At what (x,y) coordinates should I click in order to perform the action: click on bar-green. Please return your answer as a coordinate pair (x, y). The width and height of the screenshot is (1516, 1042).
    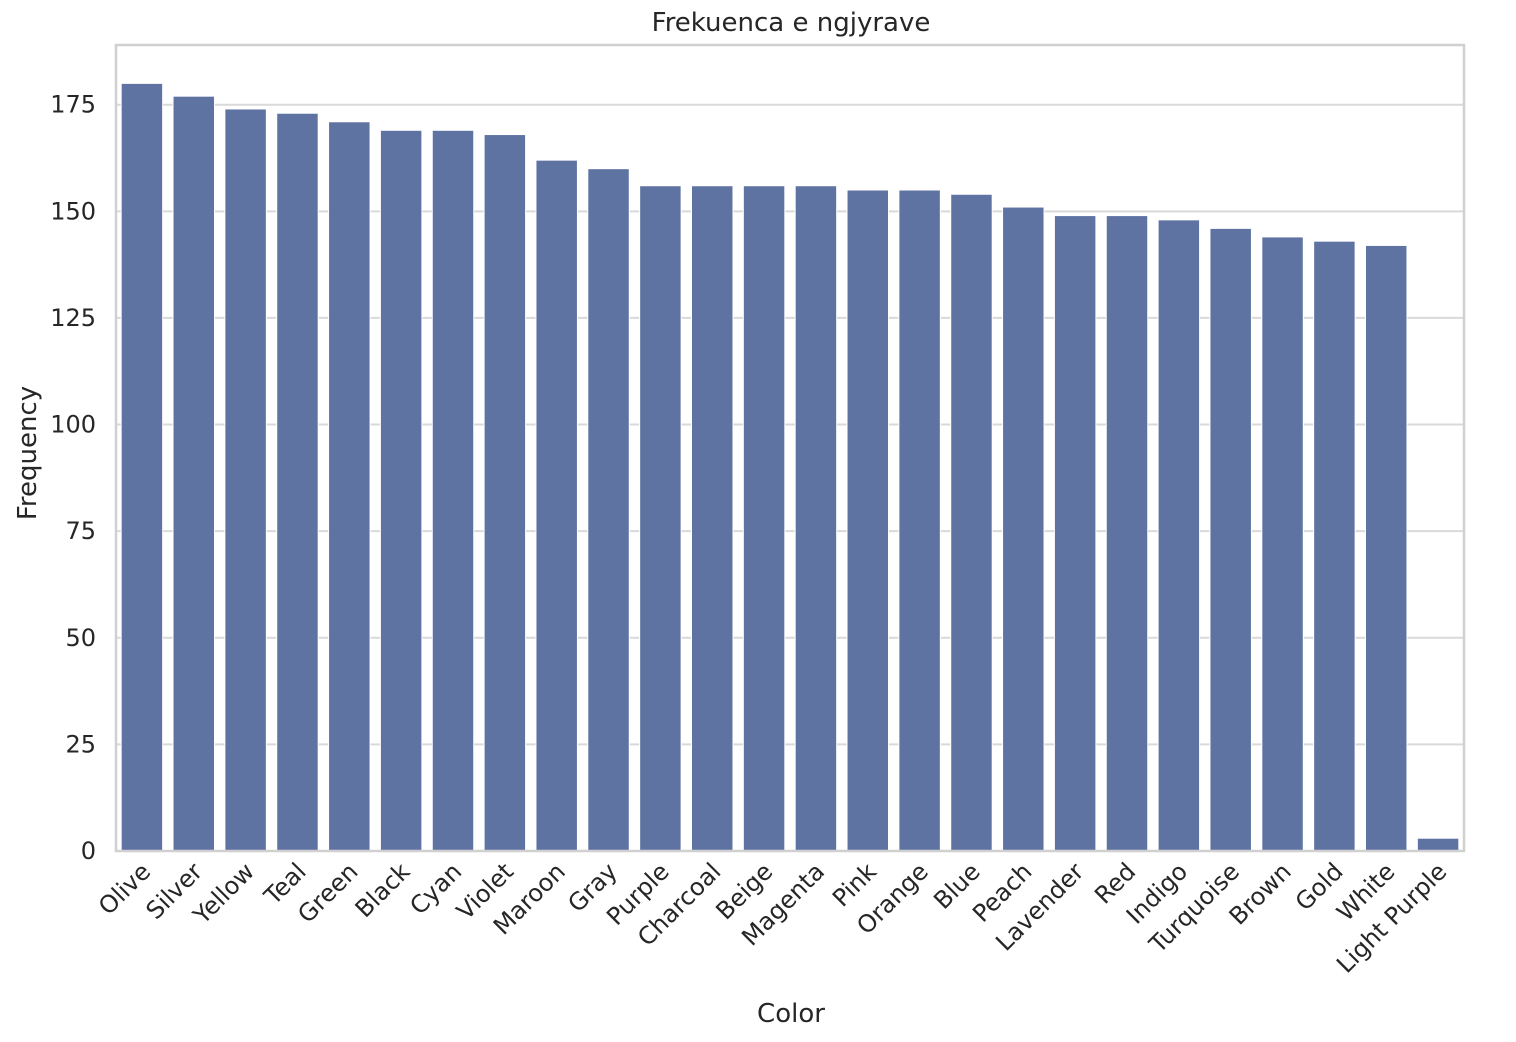
    Looking at the image, I should click on (349, 486).